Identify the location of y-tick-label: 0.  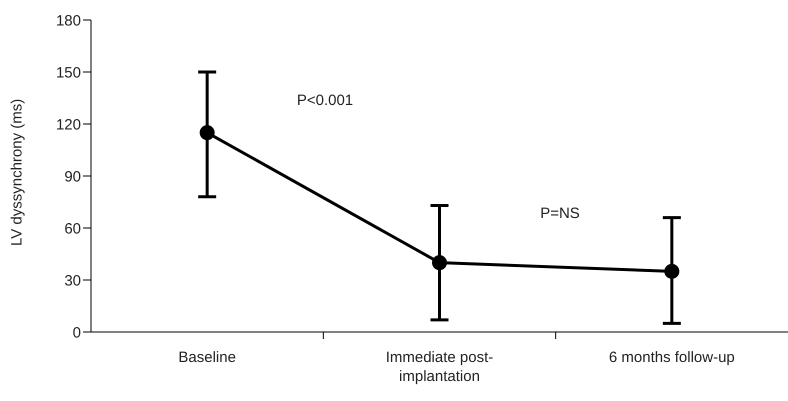
(76, 333).